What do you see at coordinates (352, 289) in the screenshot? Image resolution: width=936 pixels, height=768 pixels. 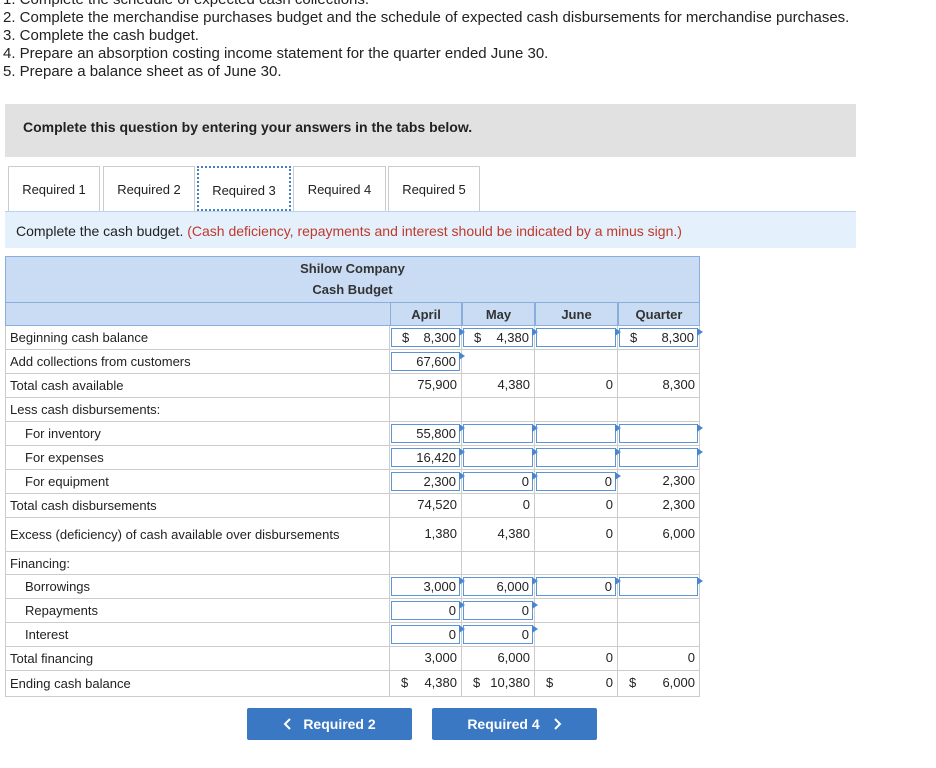 I see `table-title: Cash Budget` at bounding box center [352, 289].